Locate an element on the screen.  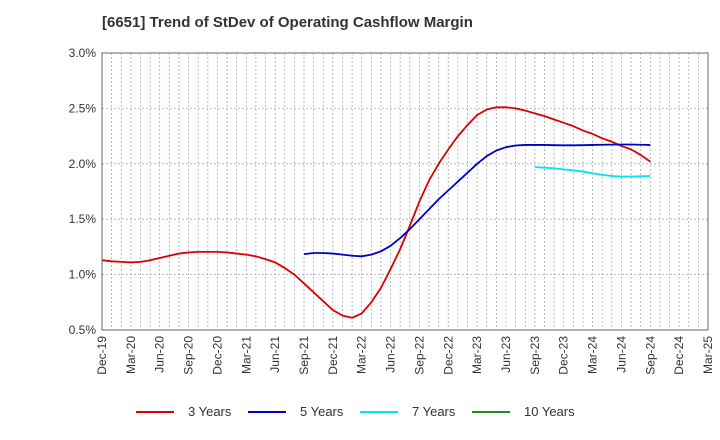
x-tick-label: Sep-21 is located at coordinates (304, 355).